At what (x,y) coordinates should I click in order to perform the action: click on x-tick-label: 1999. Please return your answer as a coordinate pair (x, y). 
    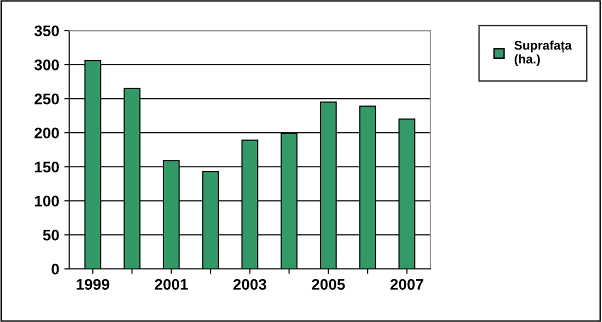
    Looking at the image, I should click on (93, 284).